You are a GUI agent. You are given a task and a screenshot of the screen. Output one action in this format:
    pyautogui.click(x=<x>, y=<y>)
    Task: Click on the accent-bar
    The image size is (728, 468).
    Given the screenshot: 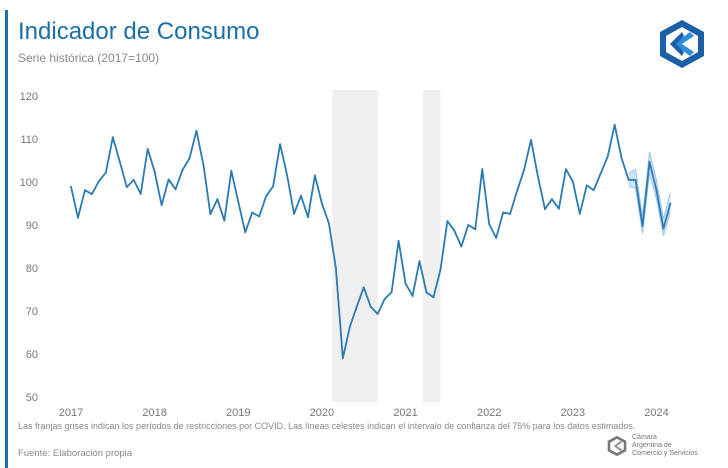 What is the action you would take?
    pyautogui.click(x=6, y=239)
    